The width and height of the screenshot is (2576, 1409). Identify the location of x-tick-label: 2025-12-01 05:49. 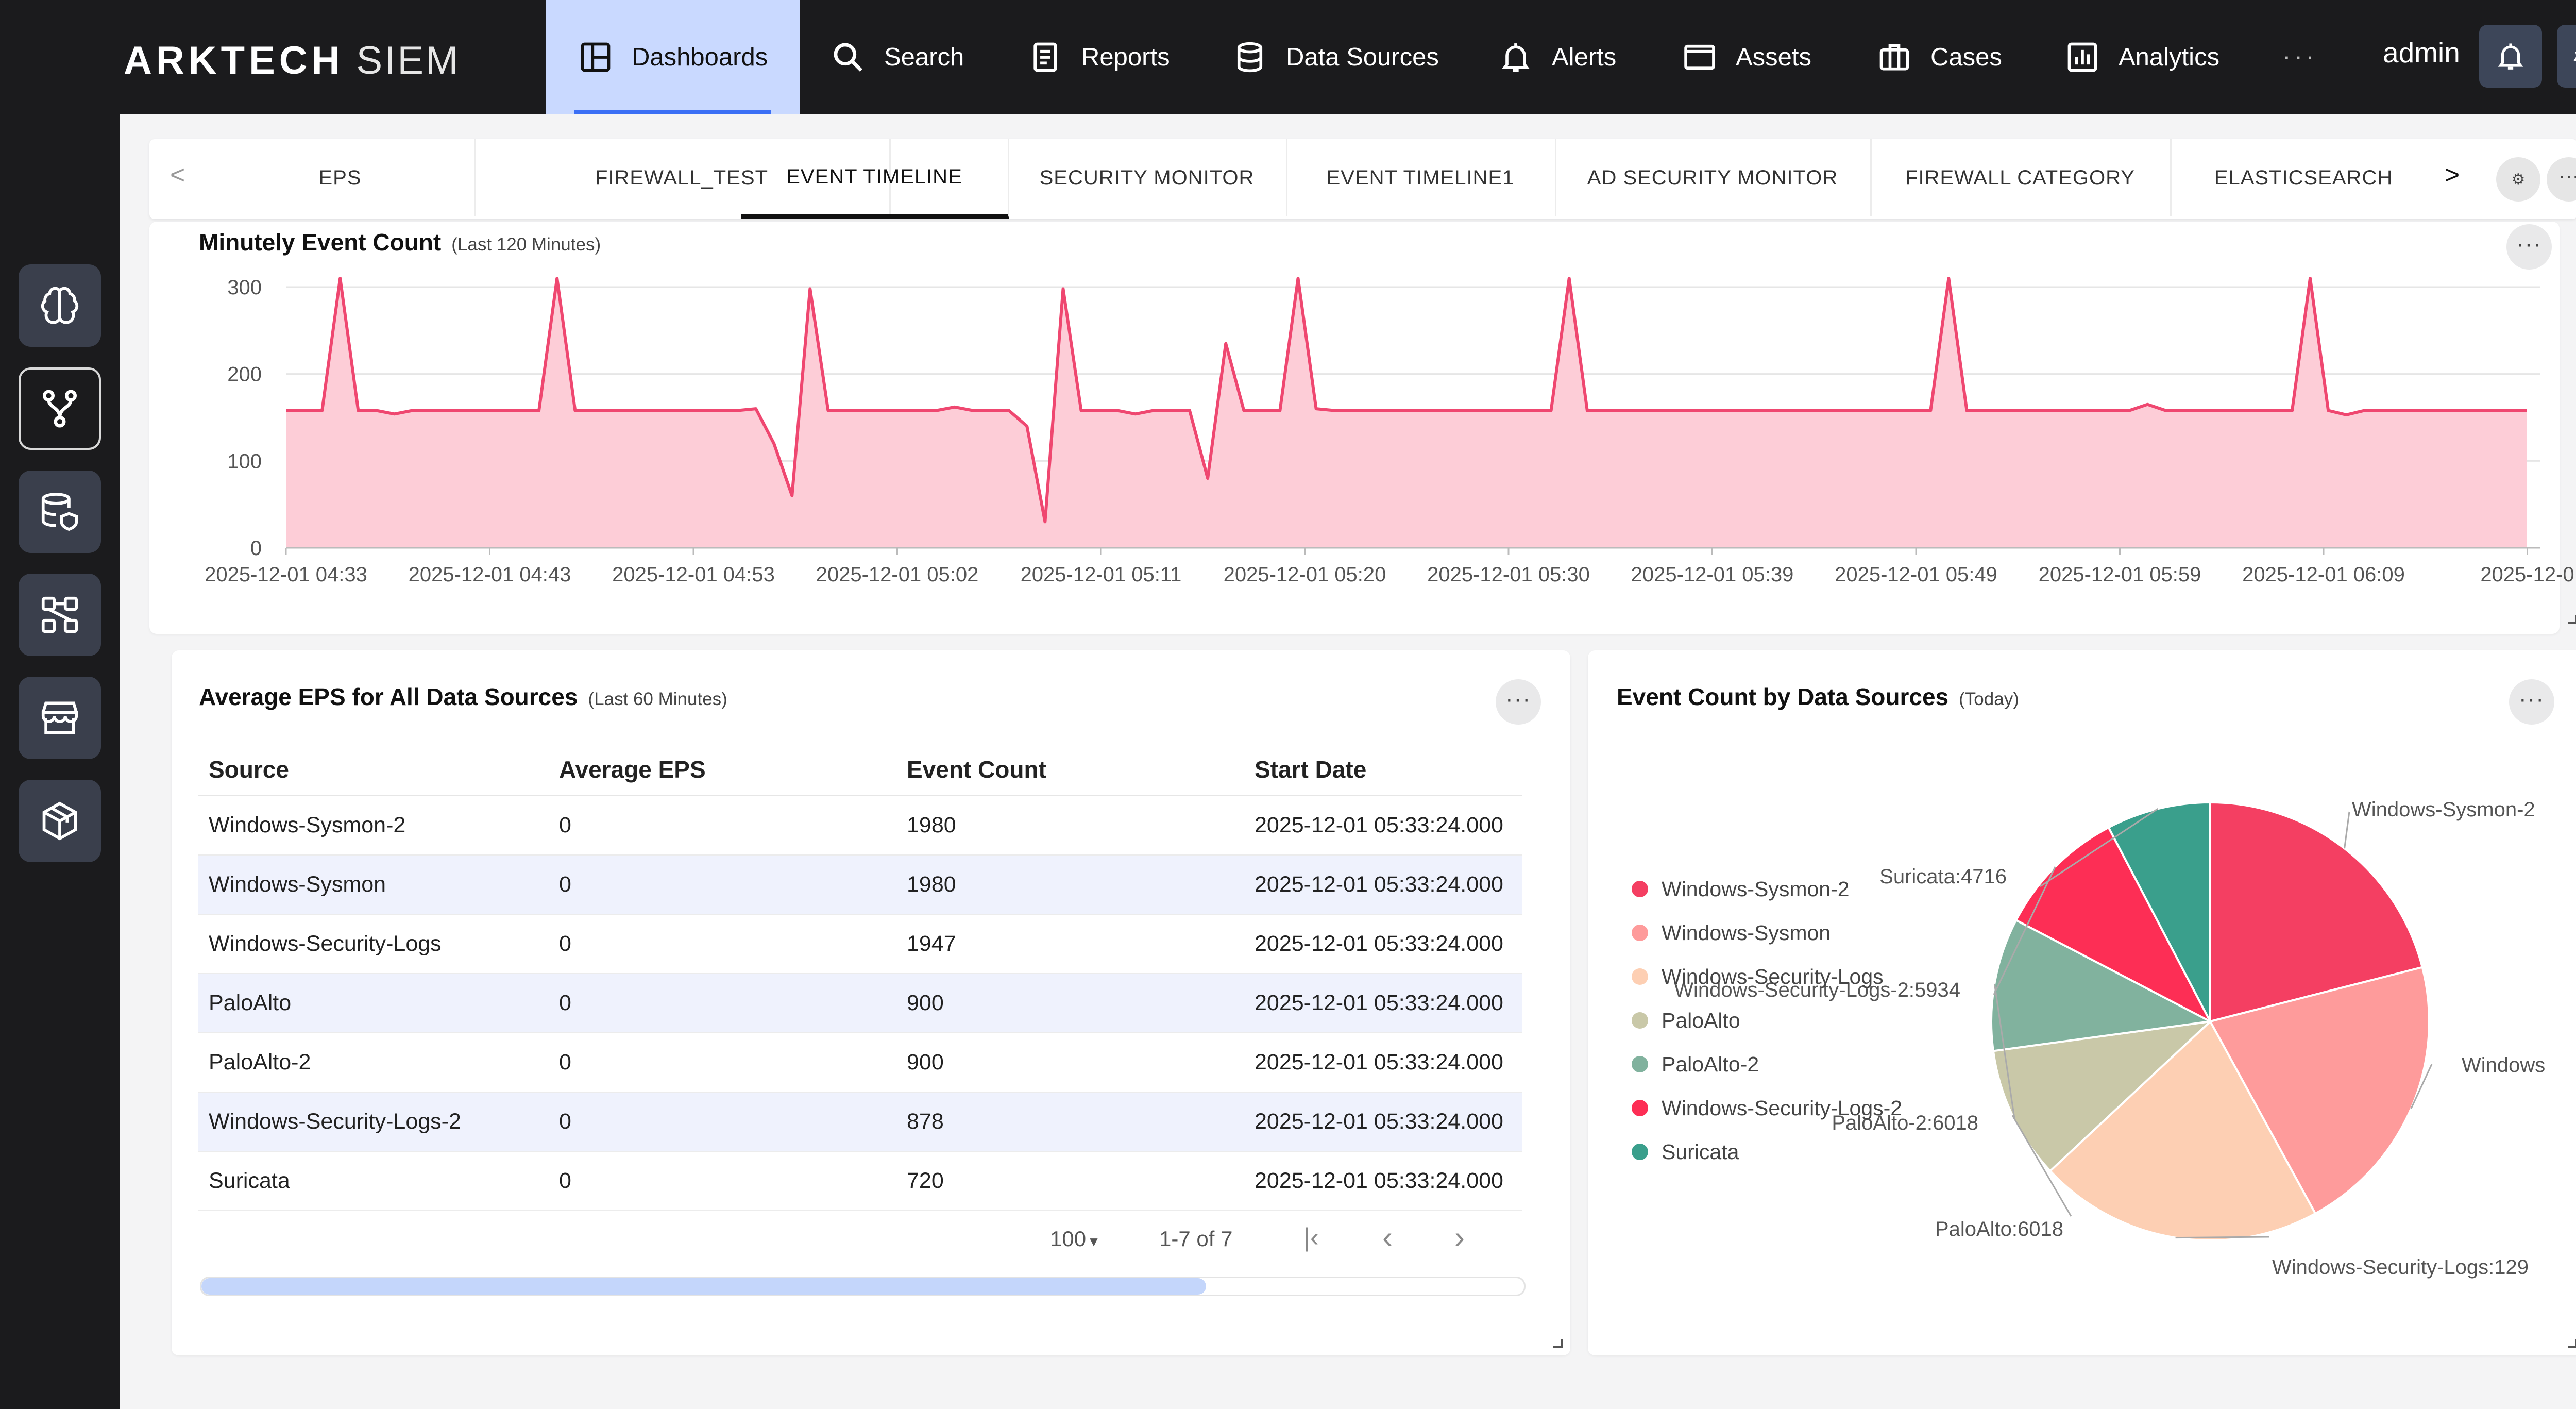
(1916, 574).